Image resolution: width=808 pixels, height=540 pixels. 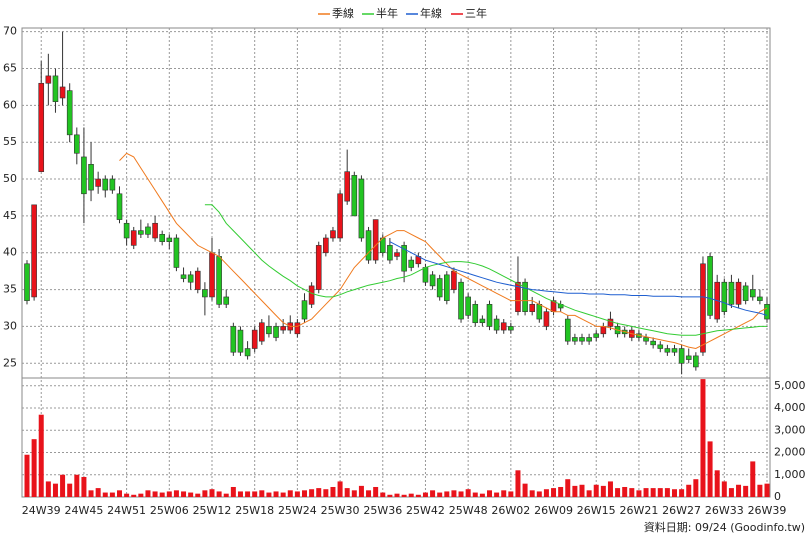 What do you see at coordinates (340, 510) in the screenshot?
I see `x-tick-label: 25W30` at bounding box center [340, 510].